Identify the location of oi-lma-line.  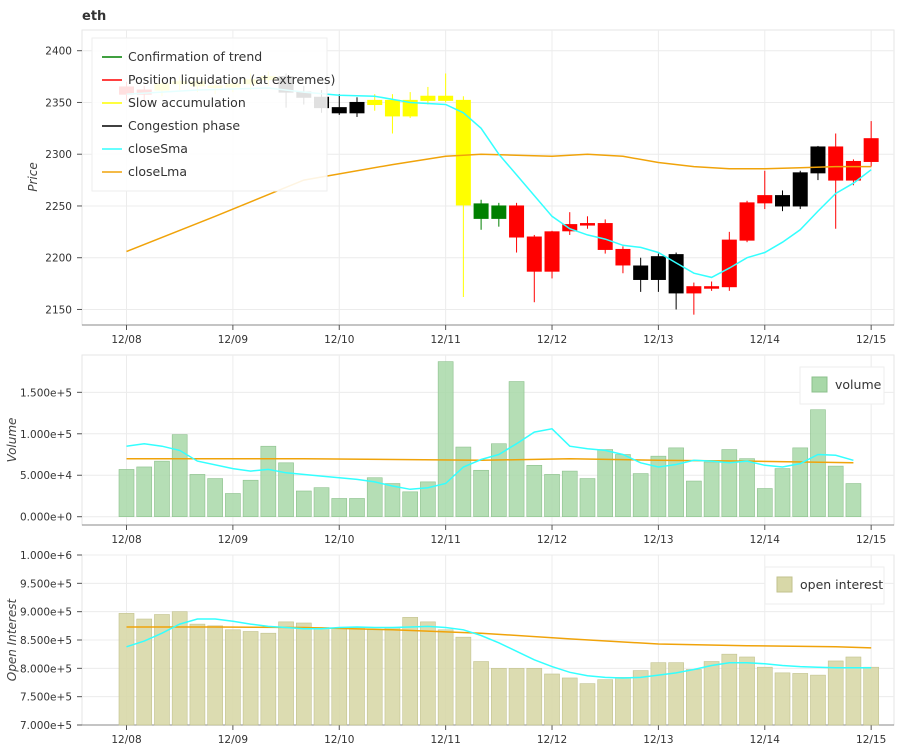
(499, 637).